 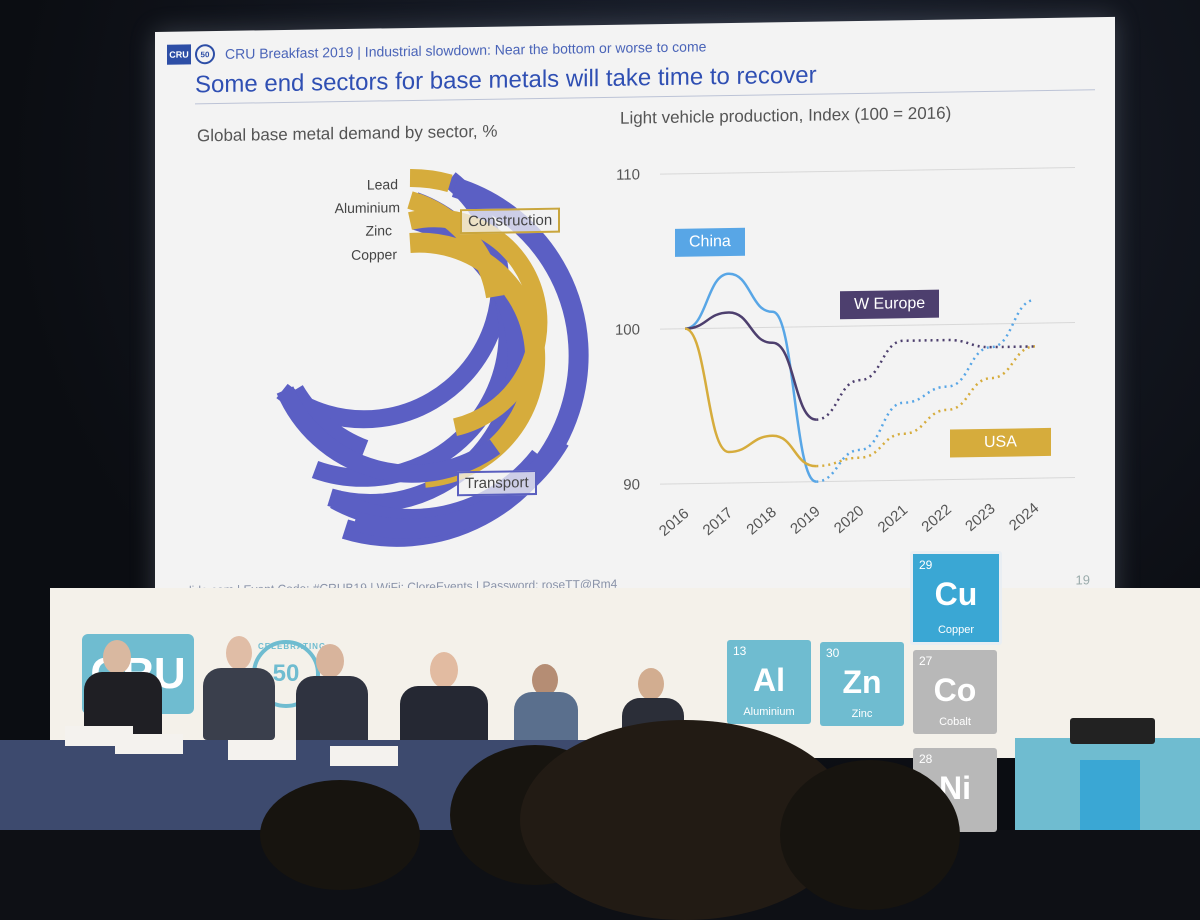 I want to click on callout-construction: Construction, so click(x=510, y=221).